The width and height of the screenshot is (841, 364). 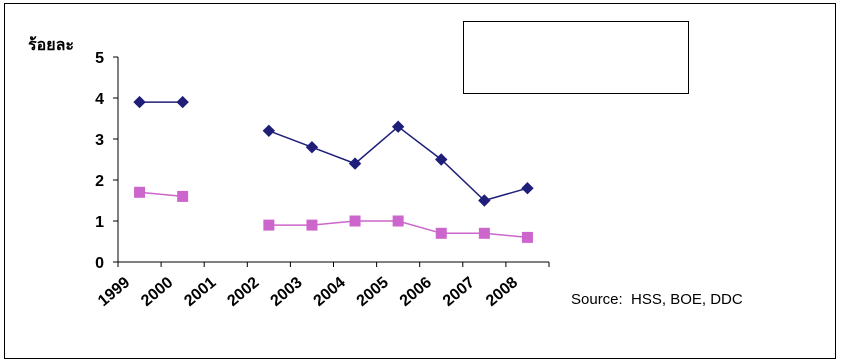 What do you see at coordinates (657, 299) in the screenshot?
I see `source-annotation: Source: HSS, BOE, DDC` at bounding box center [657, 299].